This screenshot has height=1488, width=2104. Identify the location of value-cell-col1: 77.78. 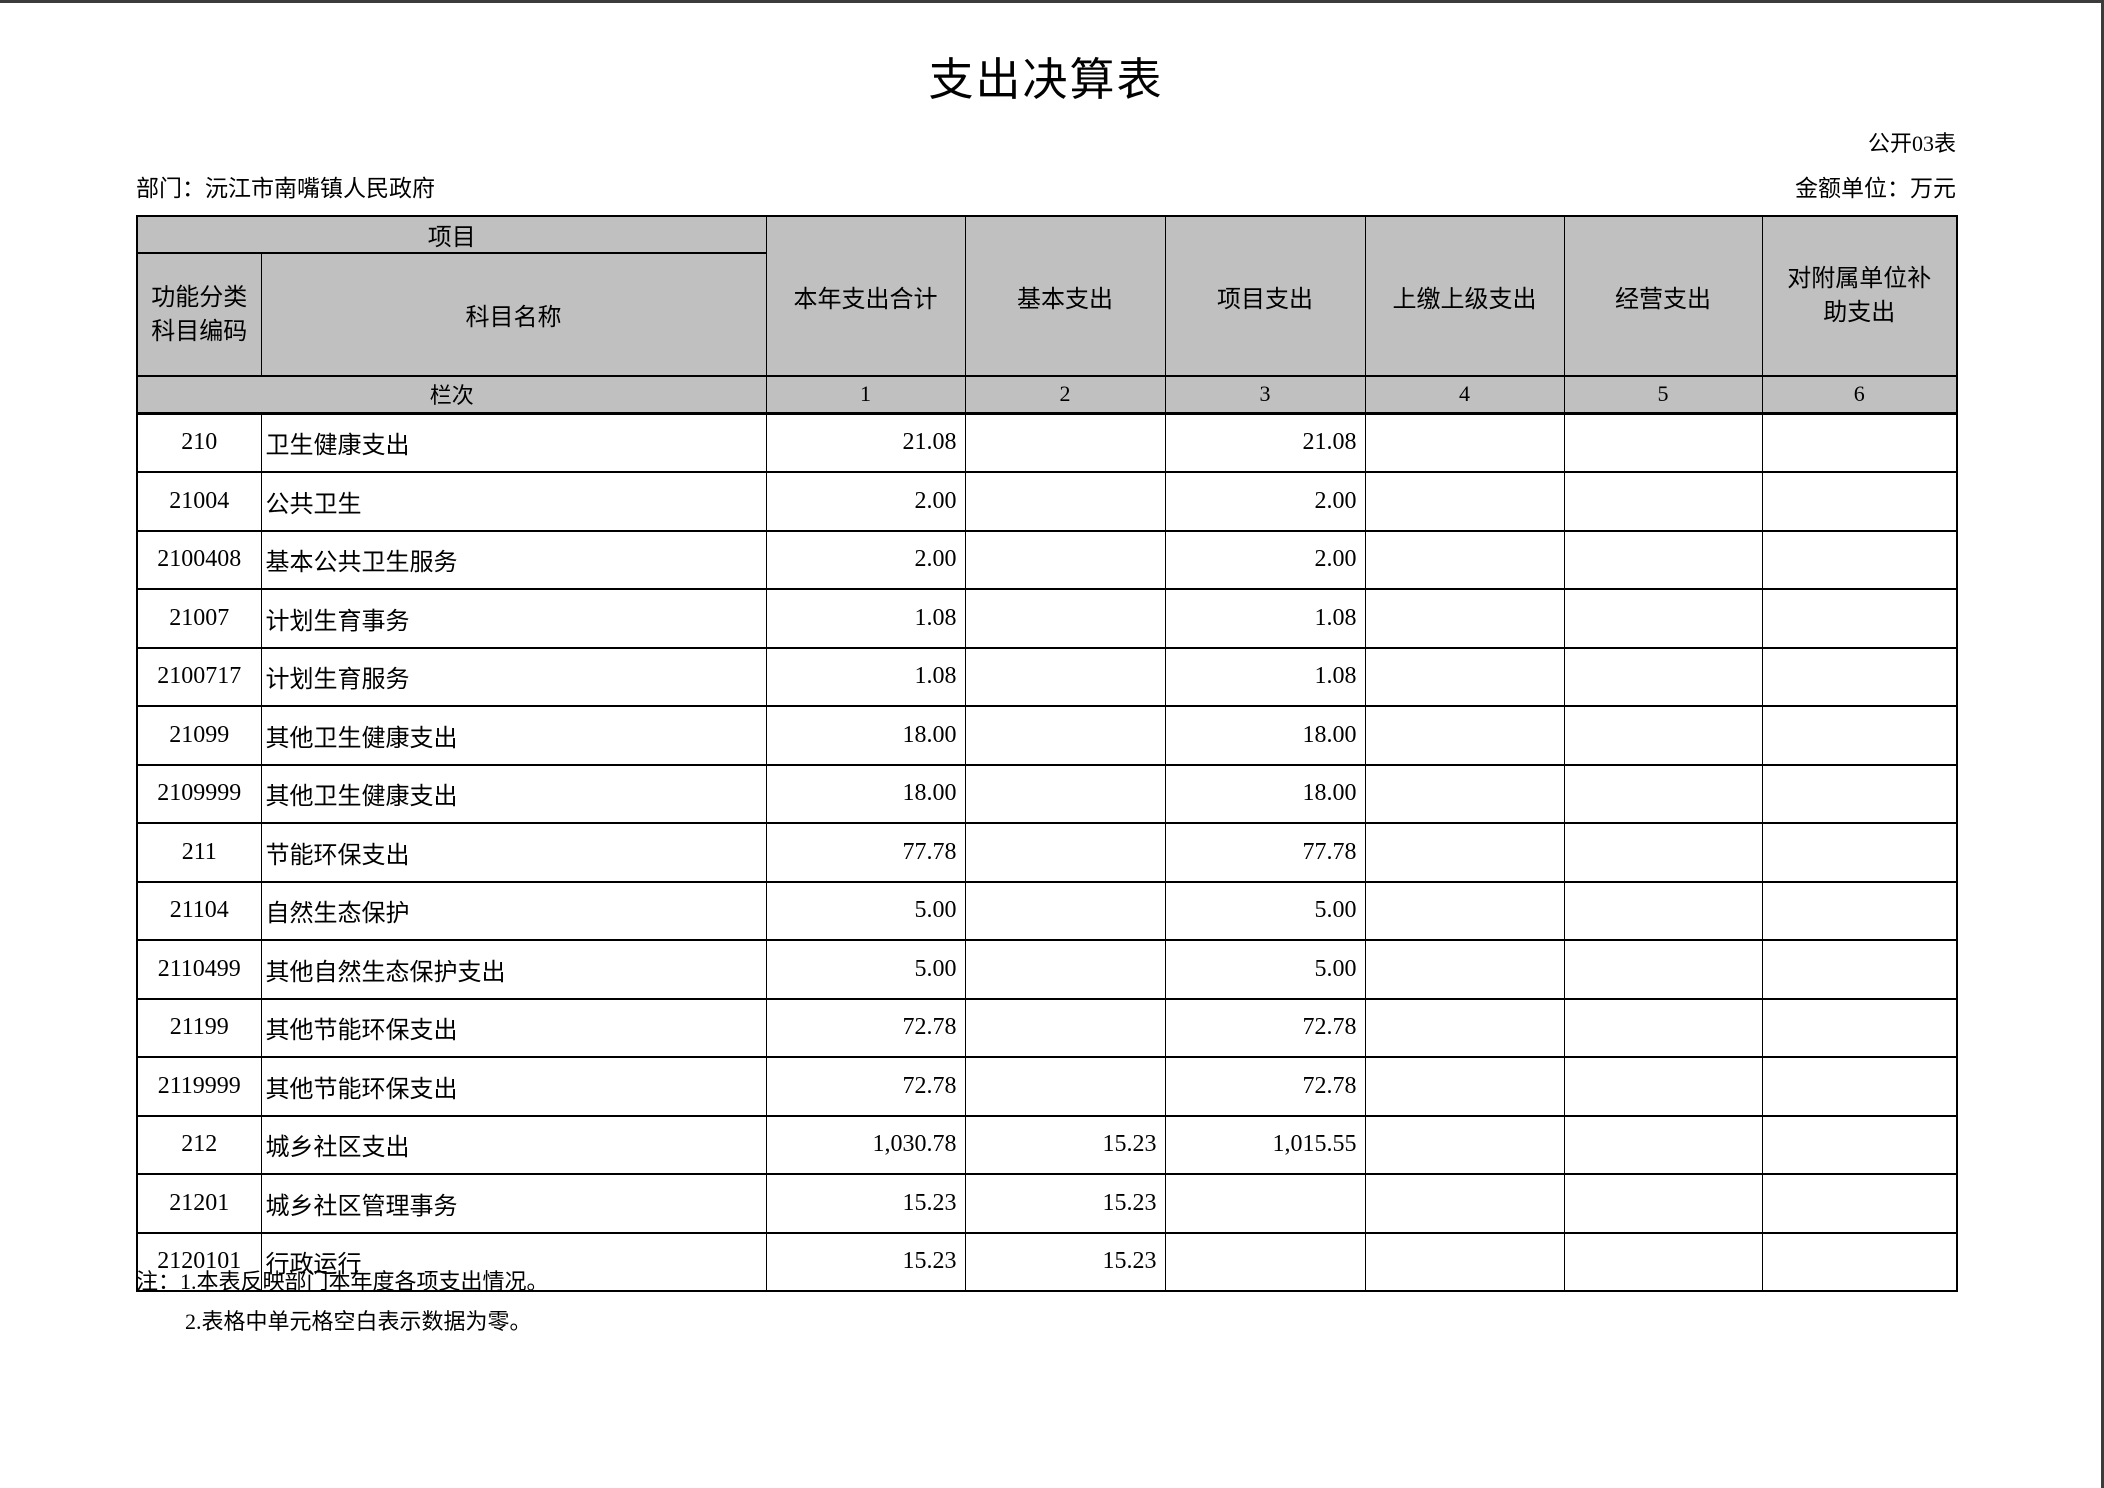
(865, 852).